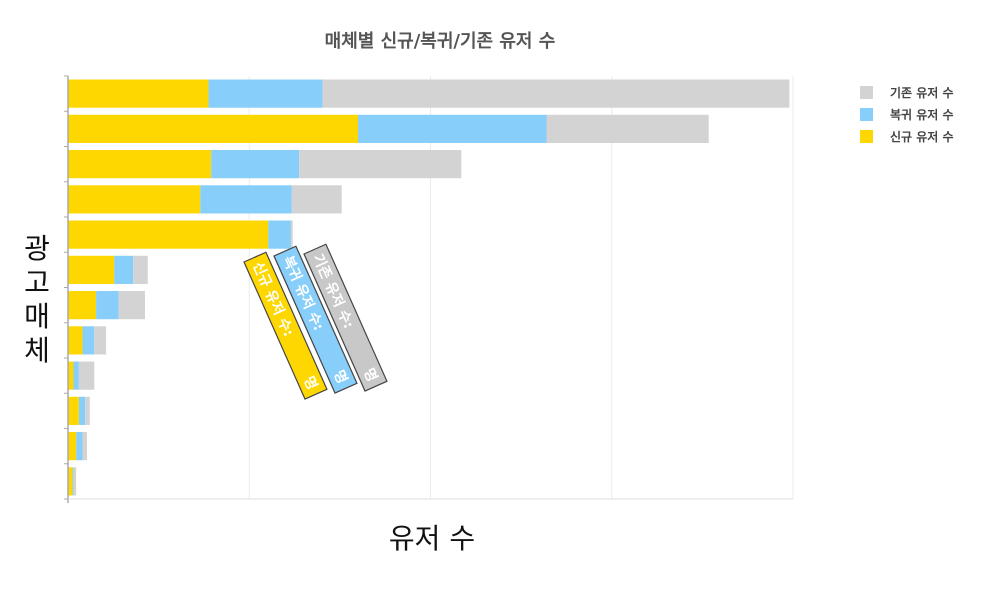 This screenshot has height=589, width=998. Describe the element at coordinates (440, 41) in the screenshot. I see `chart-title: 매체별 신규/복귀/기존 유저 수` at that location.